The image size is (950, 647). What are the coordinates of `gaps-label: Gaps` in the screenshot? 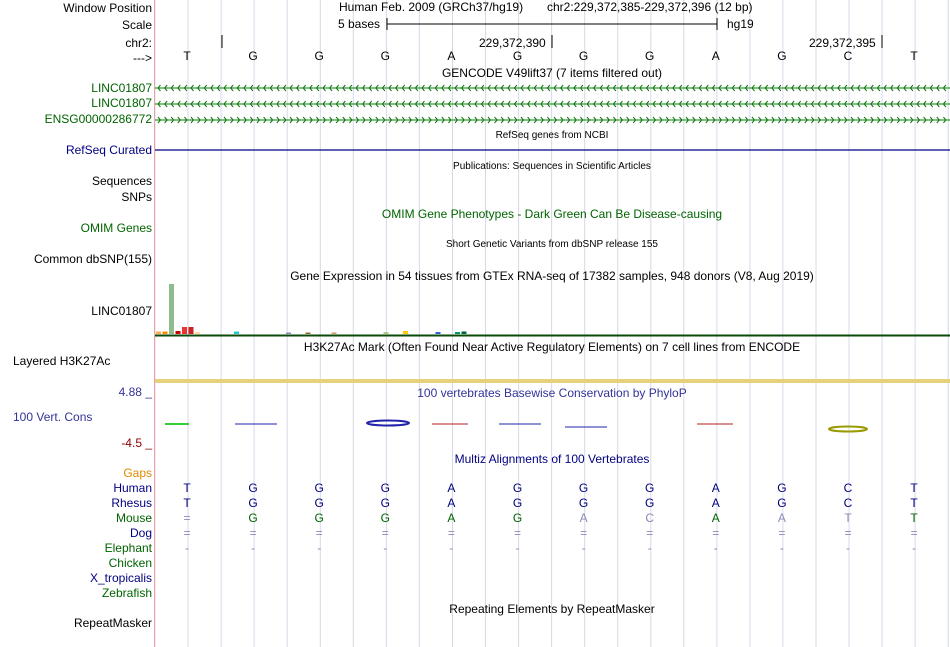 It's located at (137, 473).